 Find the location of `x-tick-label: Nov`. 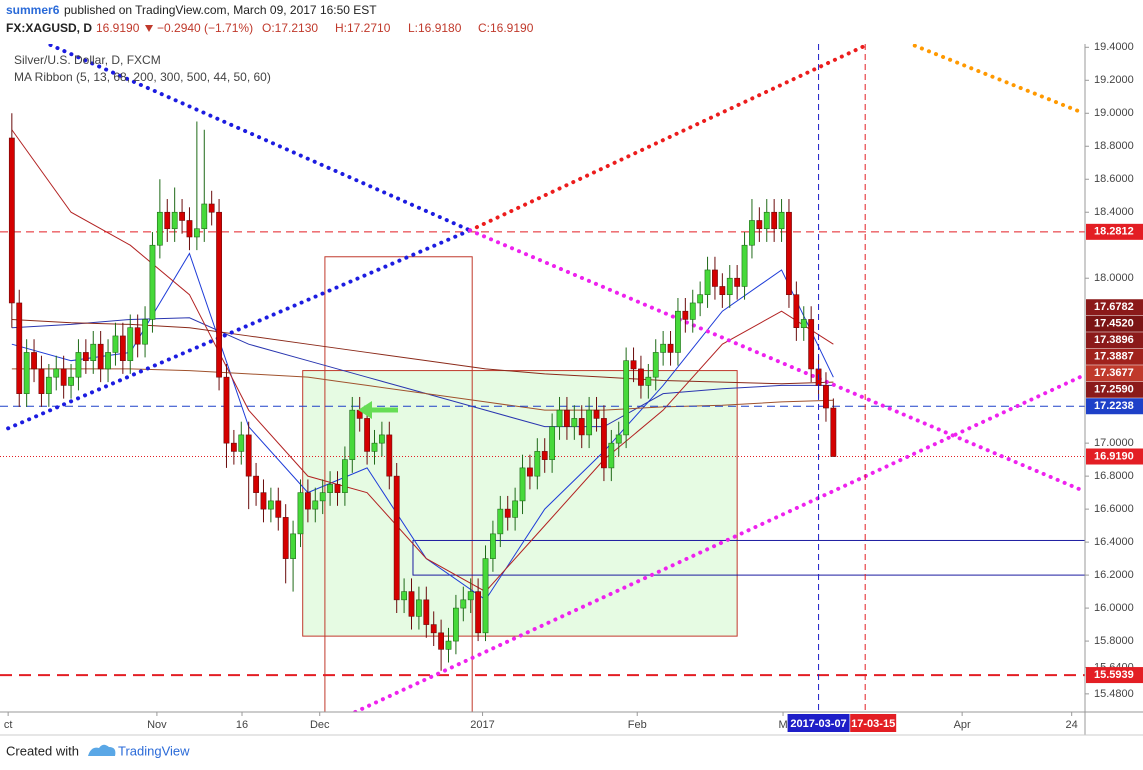

x-tick-label: Nov is located at coordinates (157, 725).